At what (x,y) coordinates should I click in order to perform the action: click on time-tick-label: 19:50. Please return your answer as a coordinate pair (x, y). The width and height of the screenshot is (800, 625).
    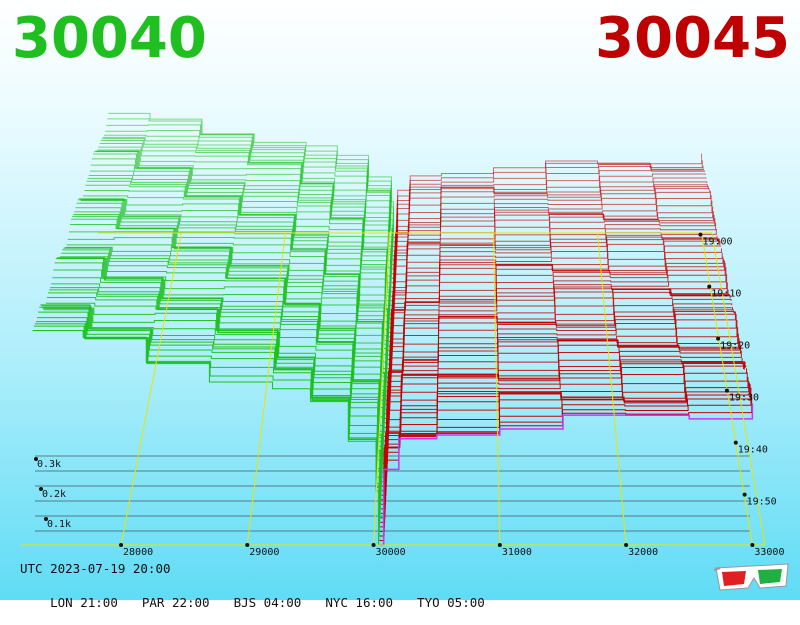
    Looking at the image, I should click on (762, 502).